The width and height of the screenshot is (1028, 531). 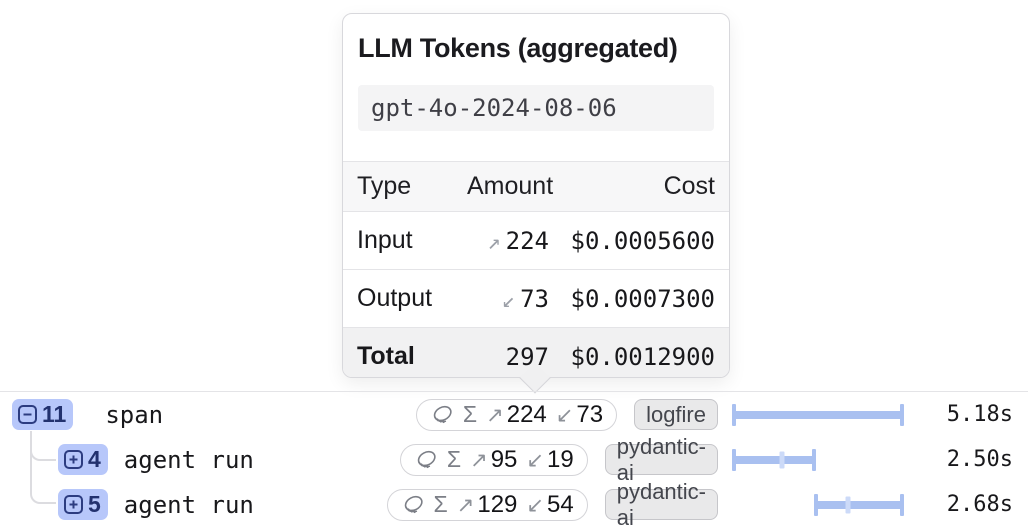 I want to click on expand-toggle-badge: 4, so click(x=83, y=459).